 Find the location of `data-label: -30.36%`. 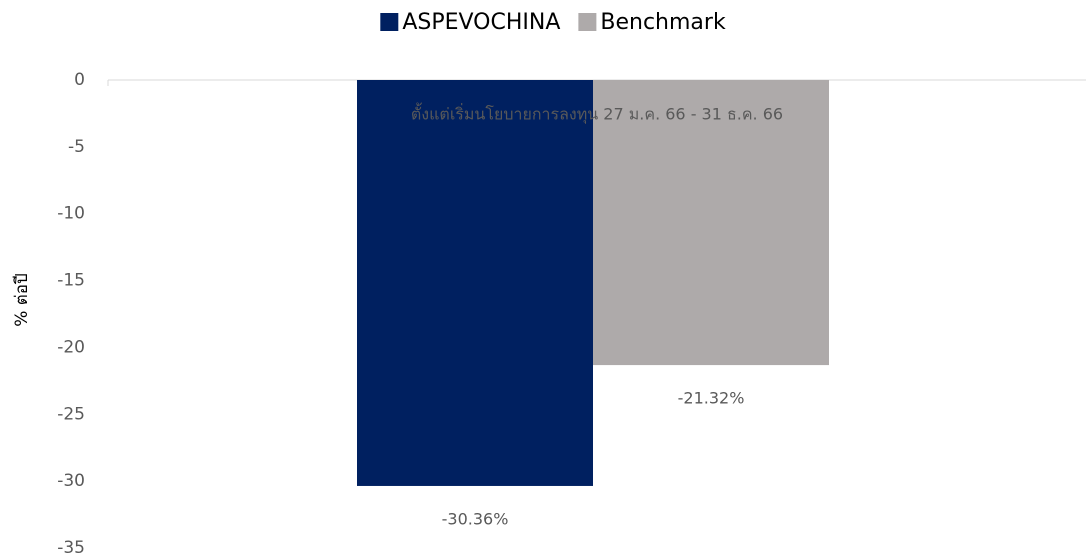

data-label: -30.36% is located at coordinates (475, 518).